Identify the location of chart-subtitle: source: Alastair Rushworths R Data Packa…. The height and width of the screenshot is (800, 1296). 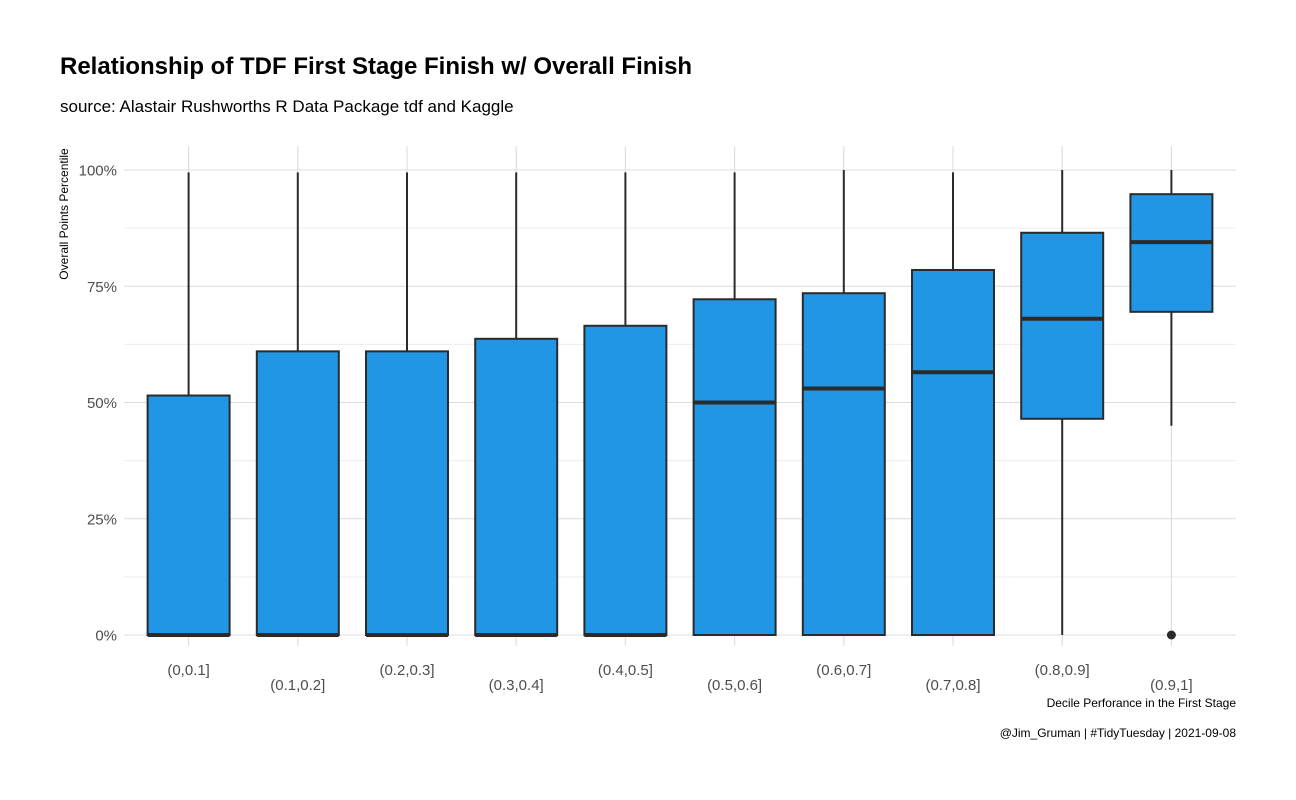
(287, 106).